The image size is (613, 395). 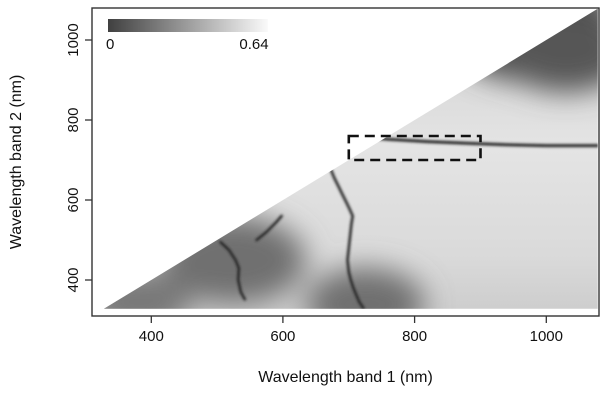 I want to click on y-tick-label: 1000, so click(x=73, y=39).